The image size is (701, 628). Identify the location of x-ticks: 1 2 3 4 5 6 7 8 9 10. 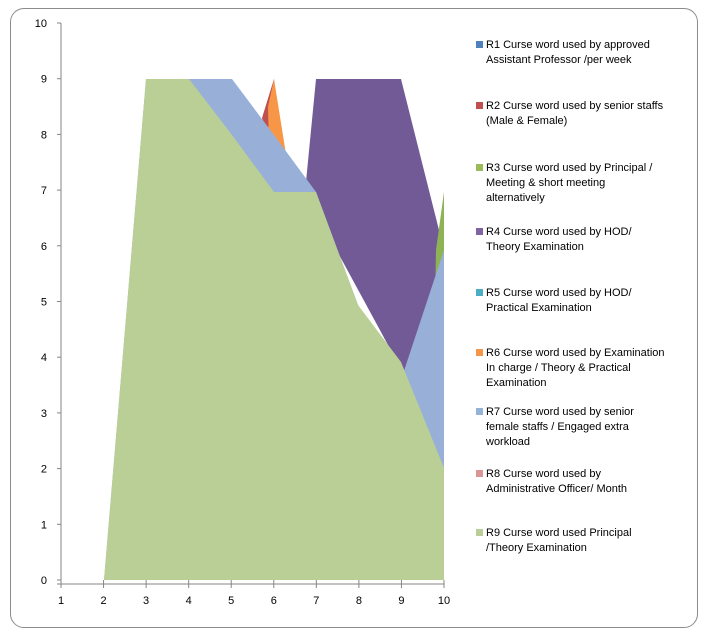
(254, 593).